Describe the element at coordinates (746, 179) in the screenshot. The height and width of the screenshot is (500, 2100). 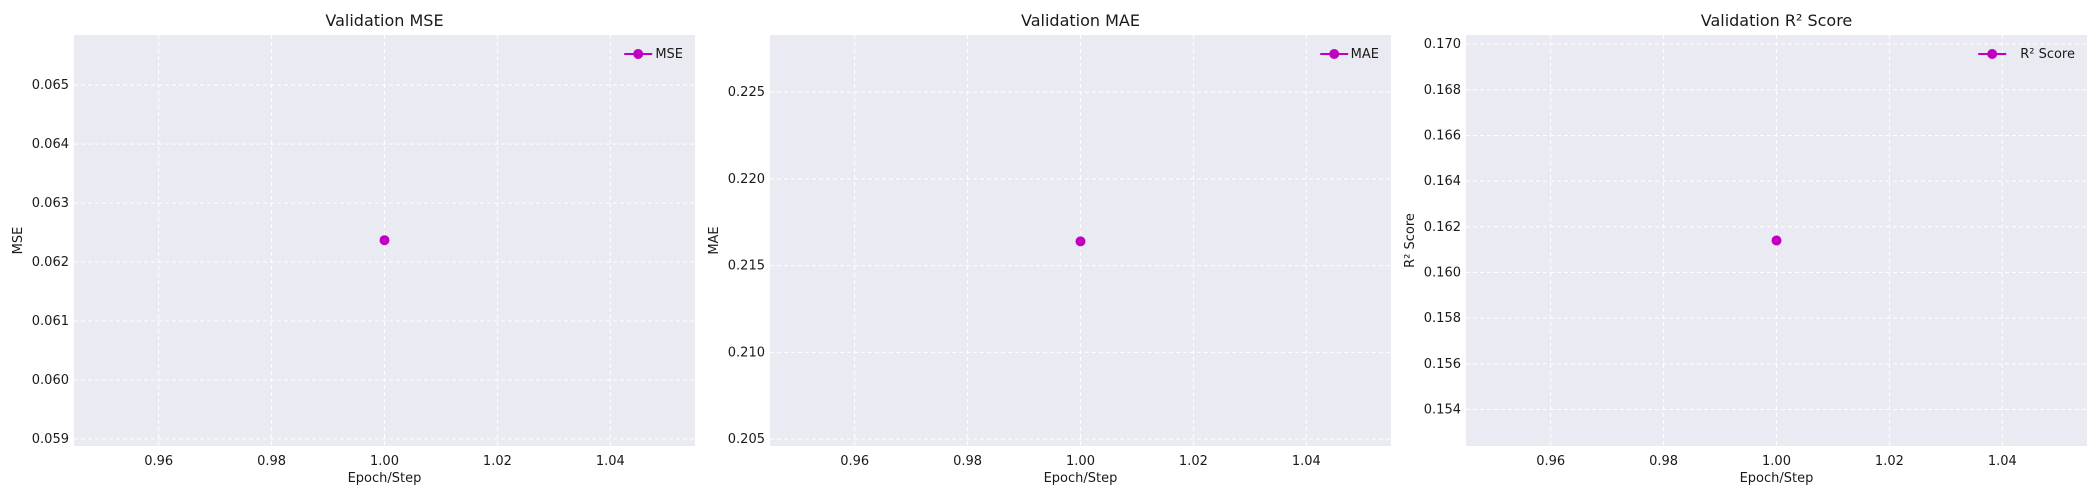
I see `y-tick-label: 0.220` at that location.